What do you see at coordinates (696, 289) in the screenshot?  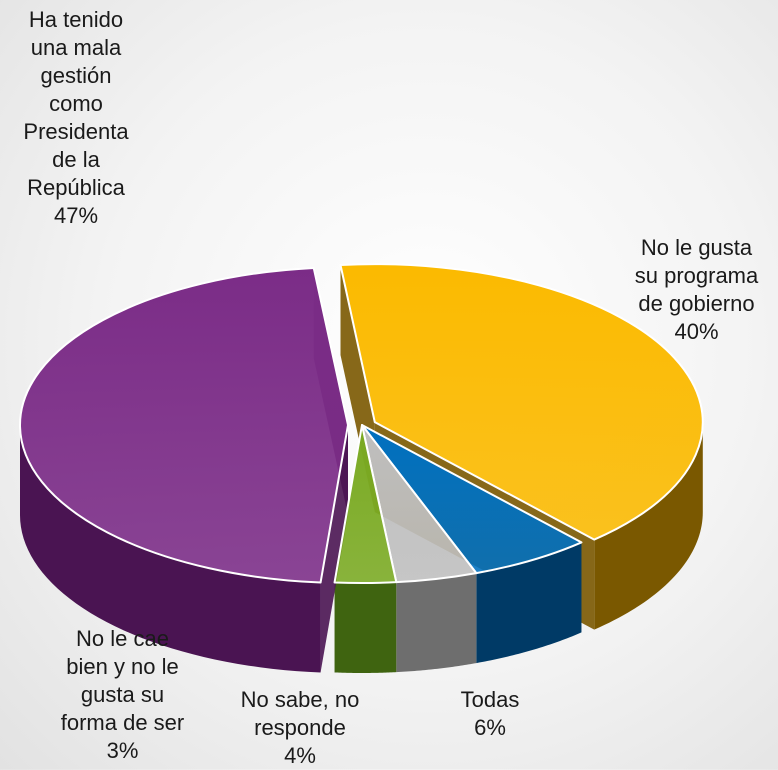 I see `label-no-le-gusta-programa: No le gusta su programa de gobierno 40%` at bounding box center [696, 289].